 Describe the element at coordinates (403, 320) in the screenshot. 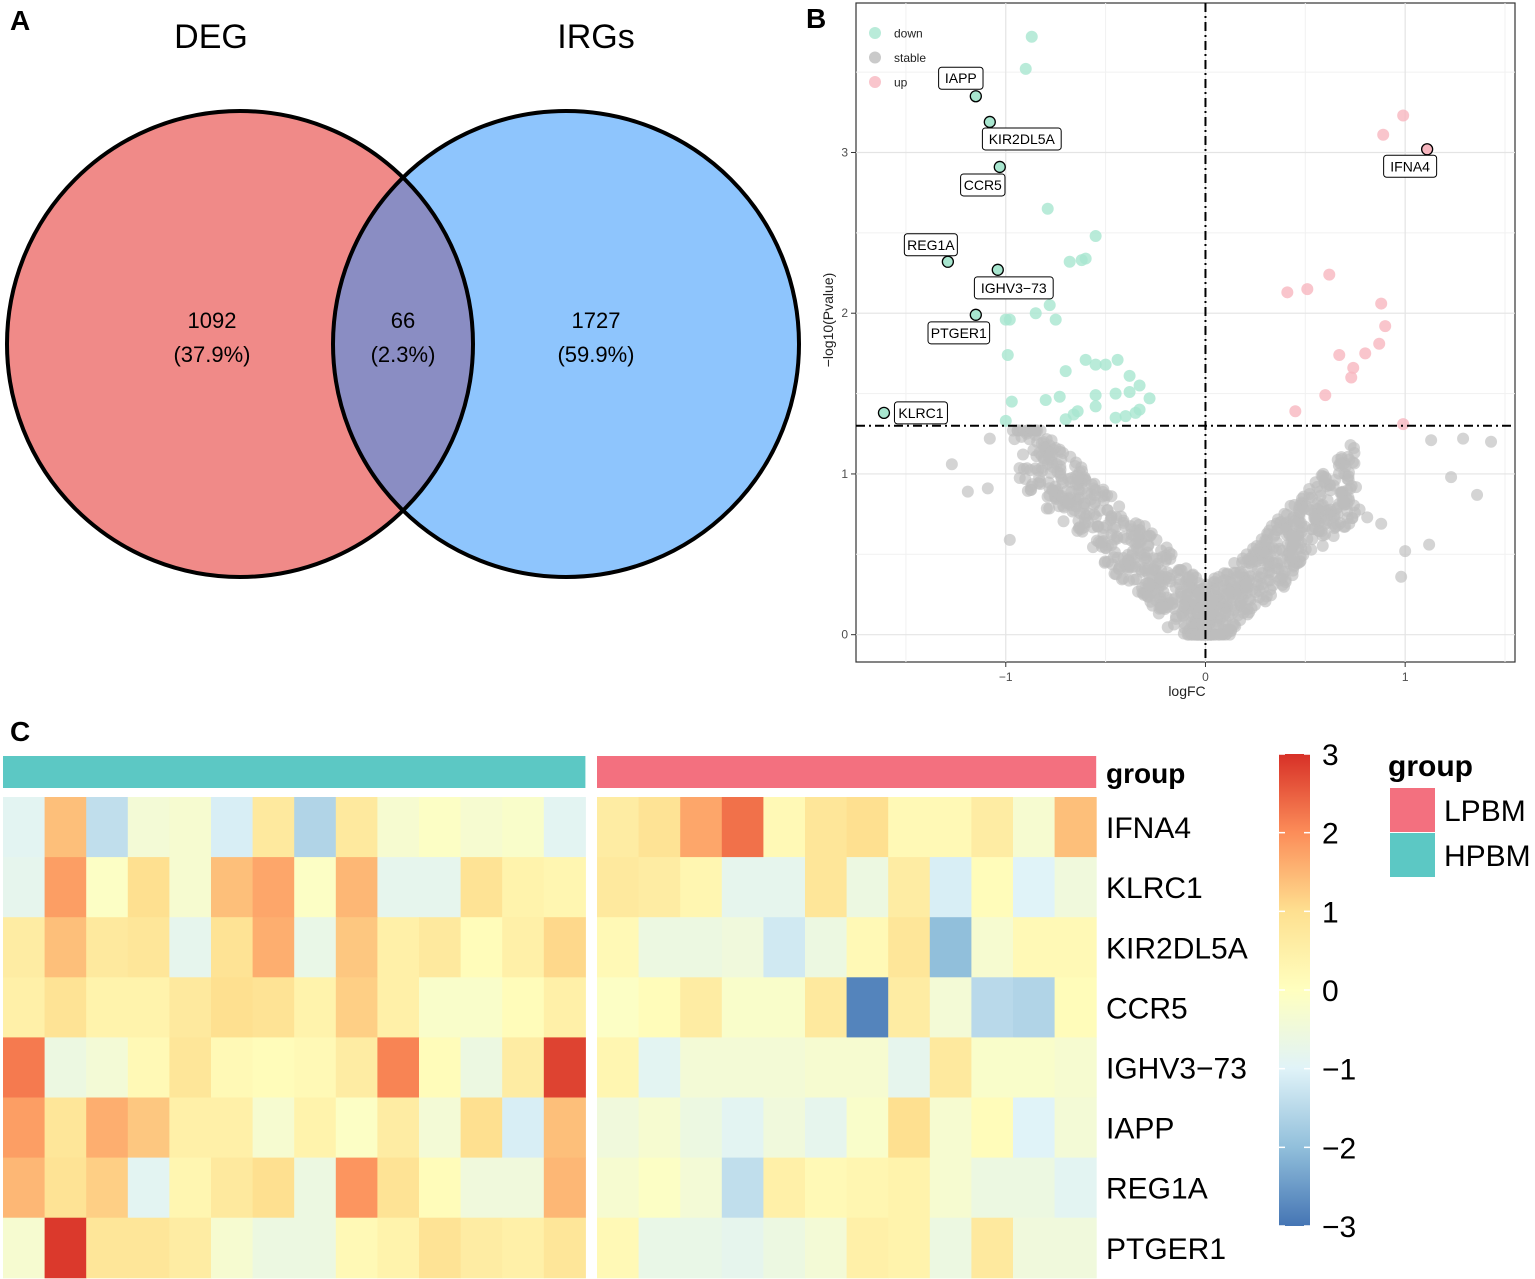

I see `venn-count-overlap: 66` at that location.